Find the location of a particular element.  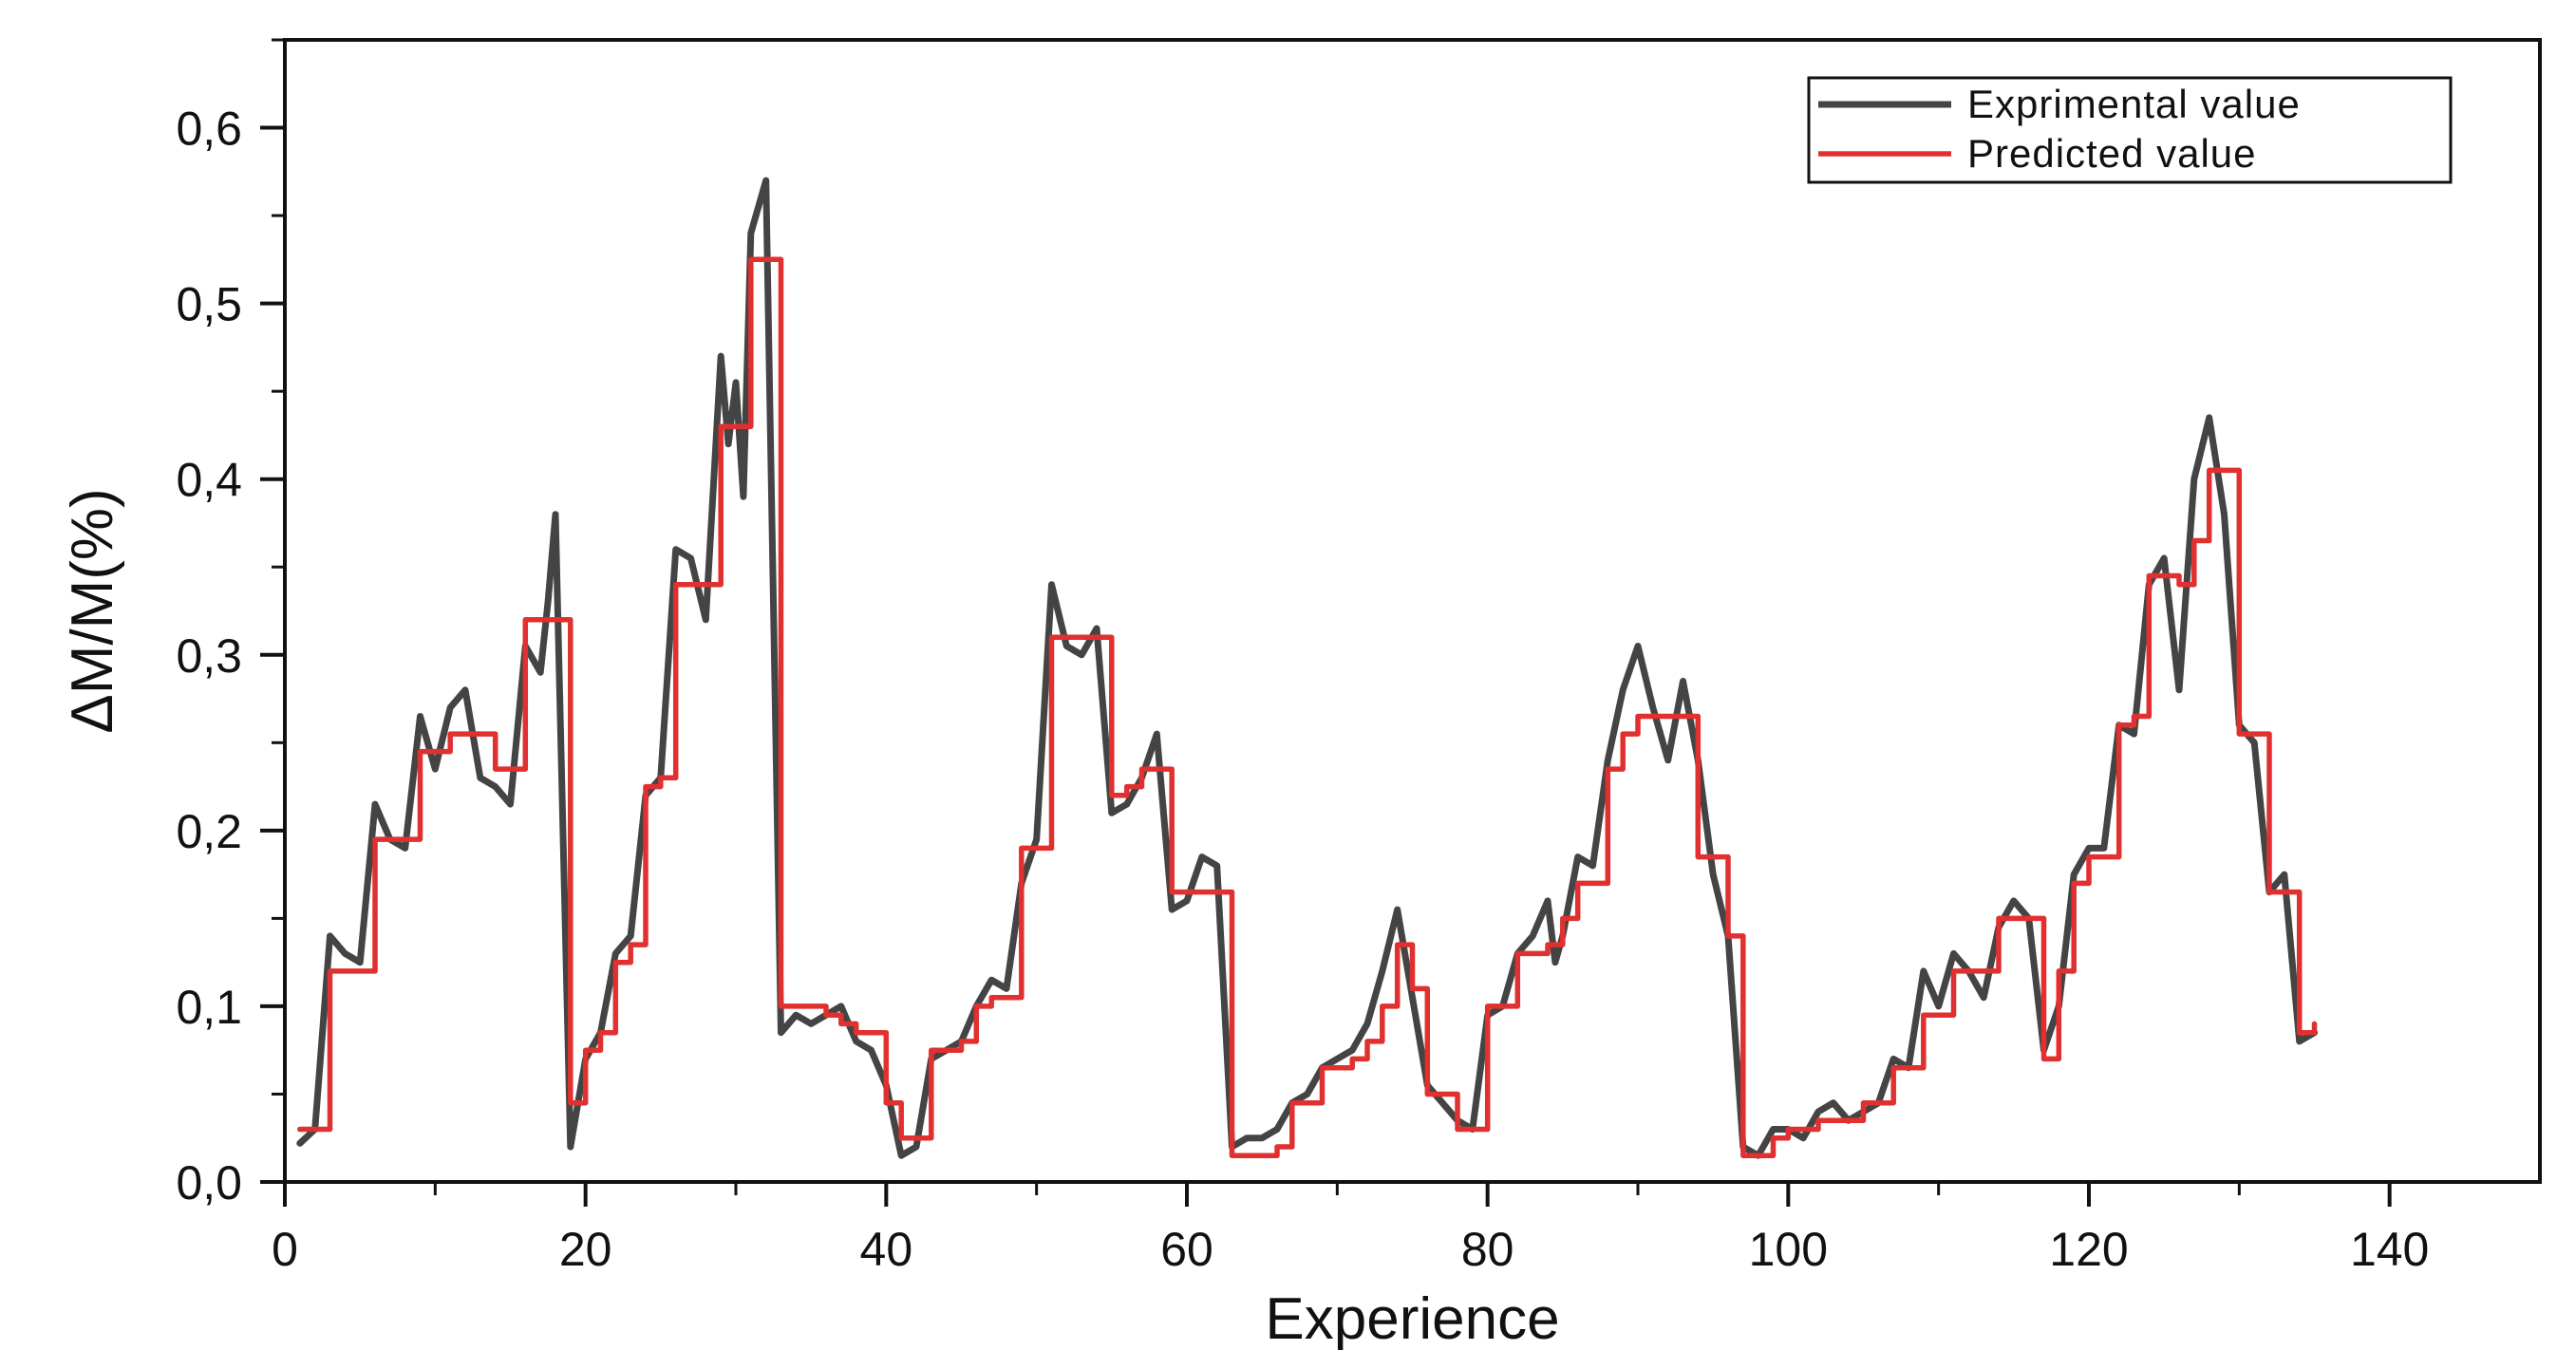

x-tick-label: 0 is located at coordinates (285, 1249).